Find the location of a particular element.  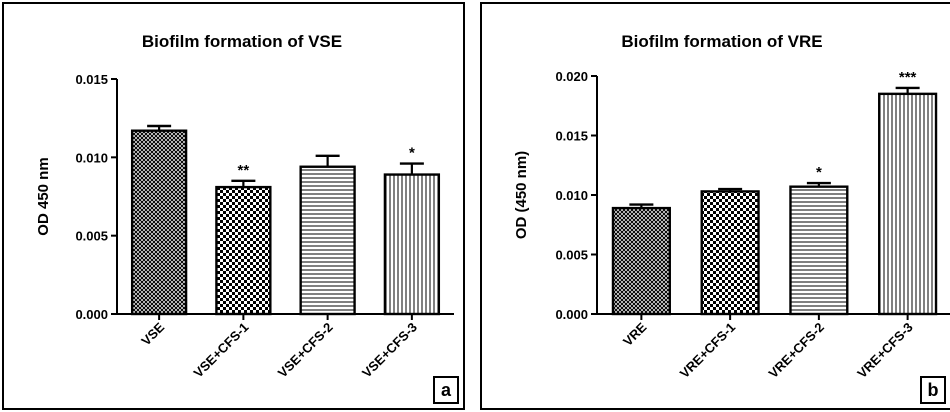

category-label: VRE+CFS-2 is located at coordinates (796, 350).